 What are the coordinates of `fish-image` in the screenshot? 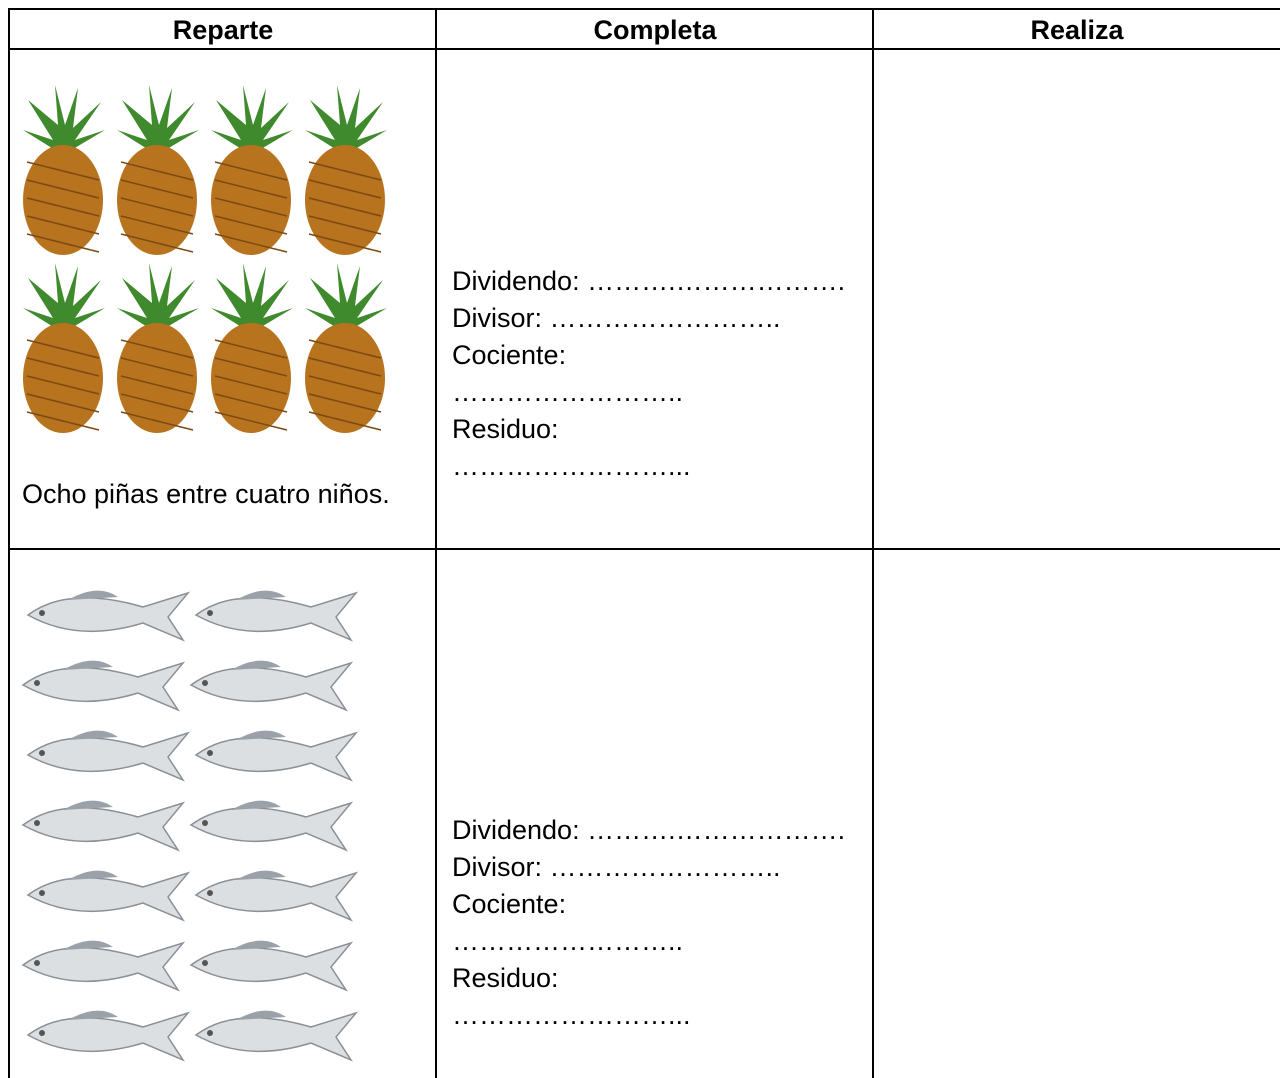 It's located at (190, 826).